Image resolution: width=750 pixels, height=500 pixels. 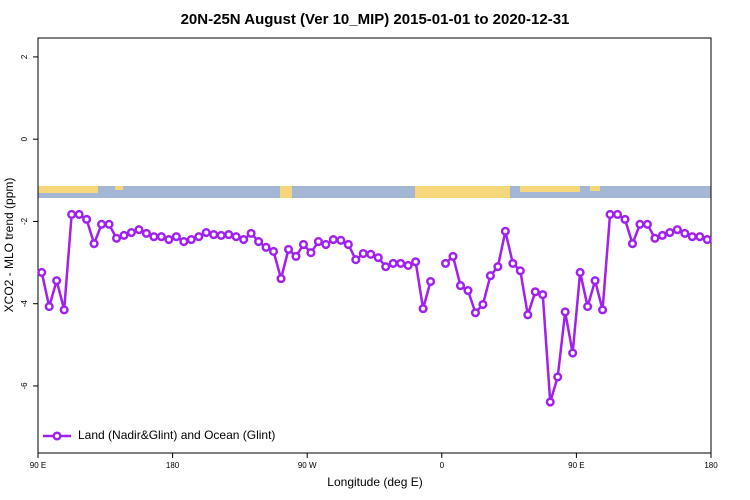 What do you see at coordinates (236, 262) in the screenshot?
I see `data-line` at bounding box center [236, 262].